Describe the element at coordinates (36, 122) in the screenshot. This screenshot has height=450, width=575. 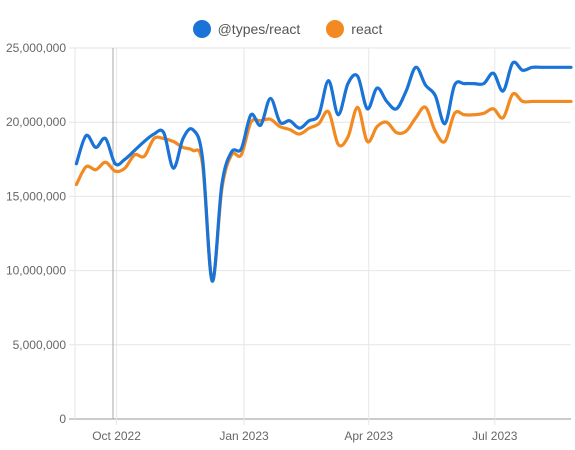
I see `y-tick-label: 20,000,000` at that location.